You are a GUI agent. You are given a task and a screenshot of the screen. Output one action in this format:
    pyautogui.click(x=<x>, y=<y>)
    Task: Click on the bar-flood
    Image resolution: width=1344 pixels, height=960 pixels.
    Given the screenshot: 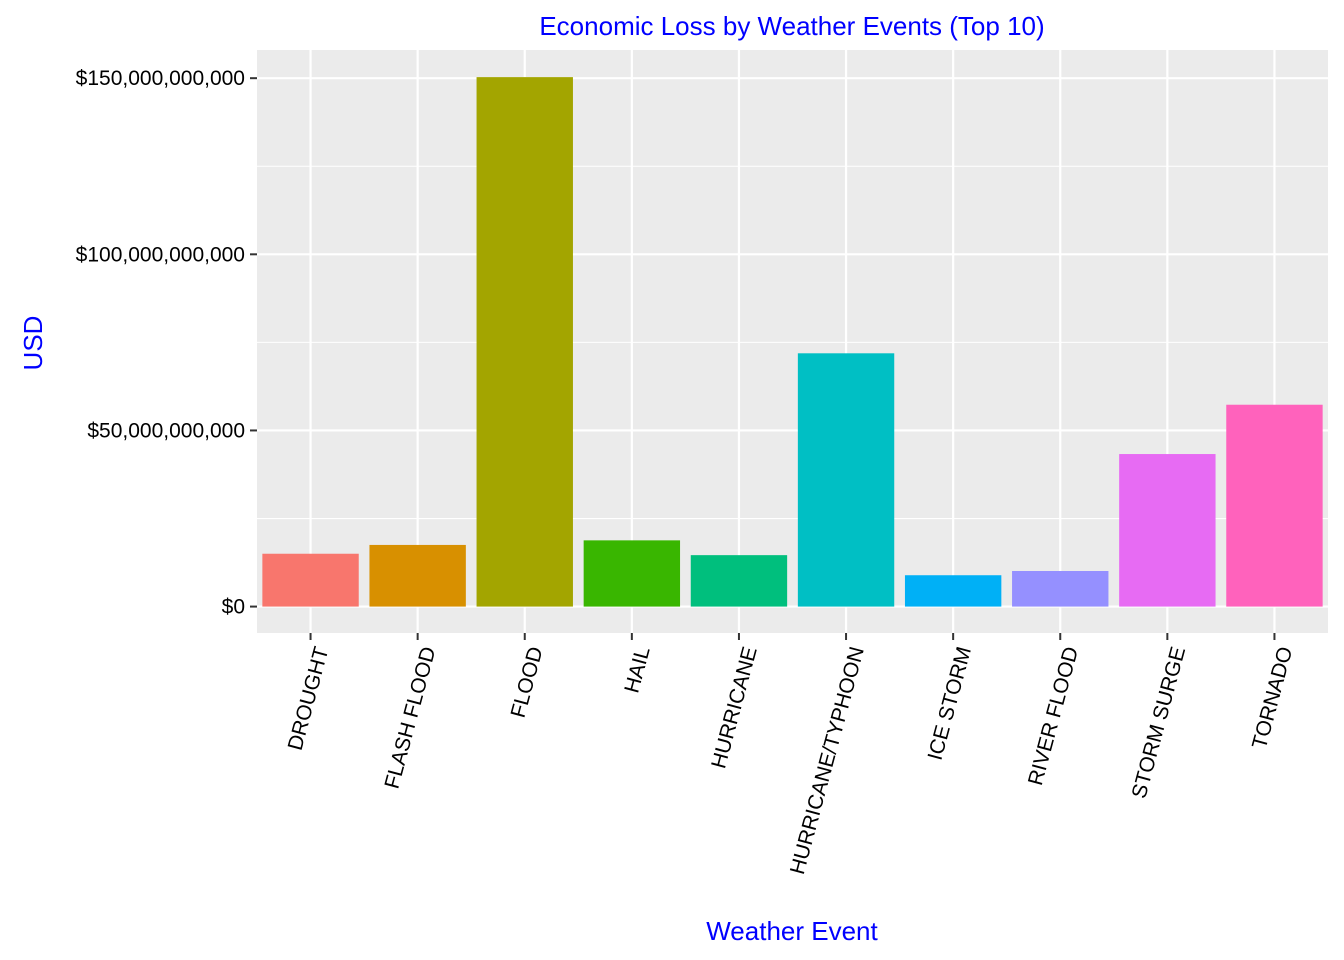 What is the action you would take?
    pyautogui.click(x=524, y=342)
    